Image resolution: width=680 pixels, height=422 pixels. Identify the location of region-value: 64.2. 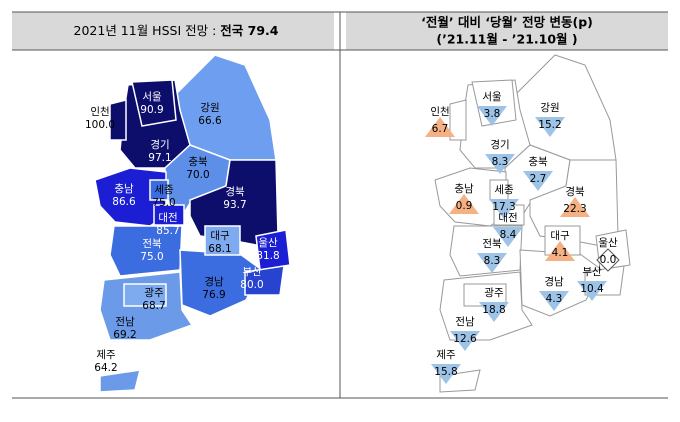
(105, 368).